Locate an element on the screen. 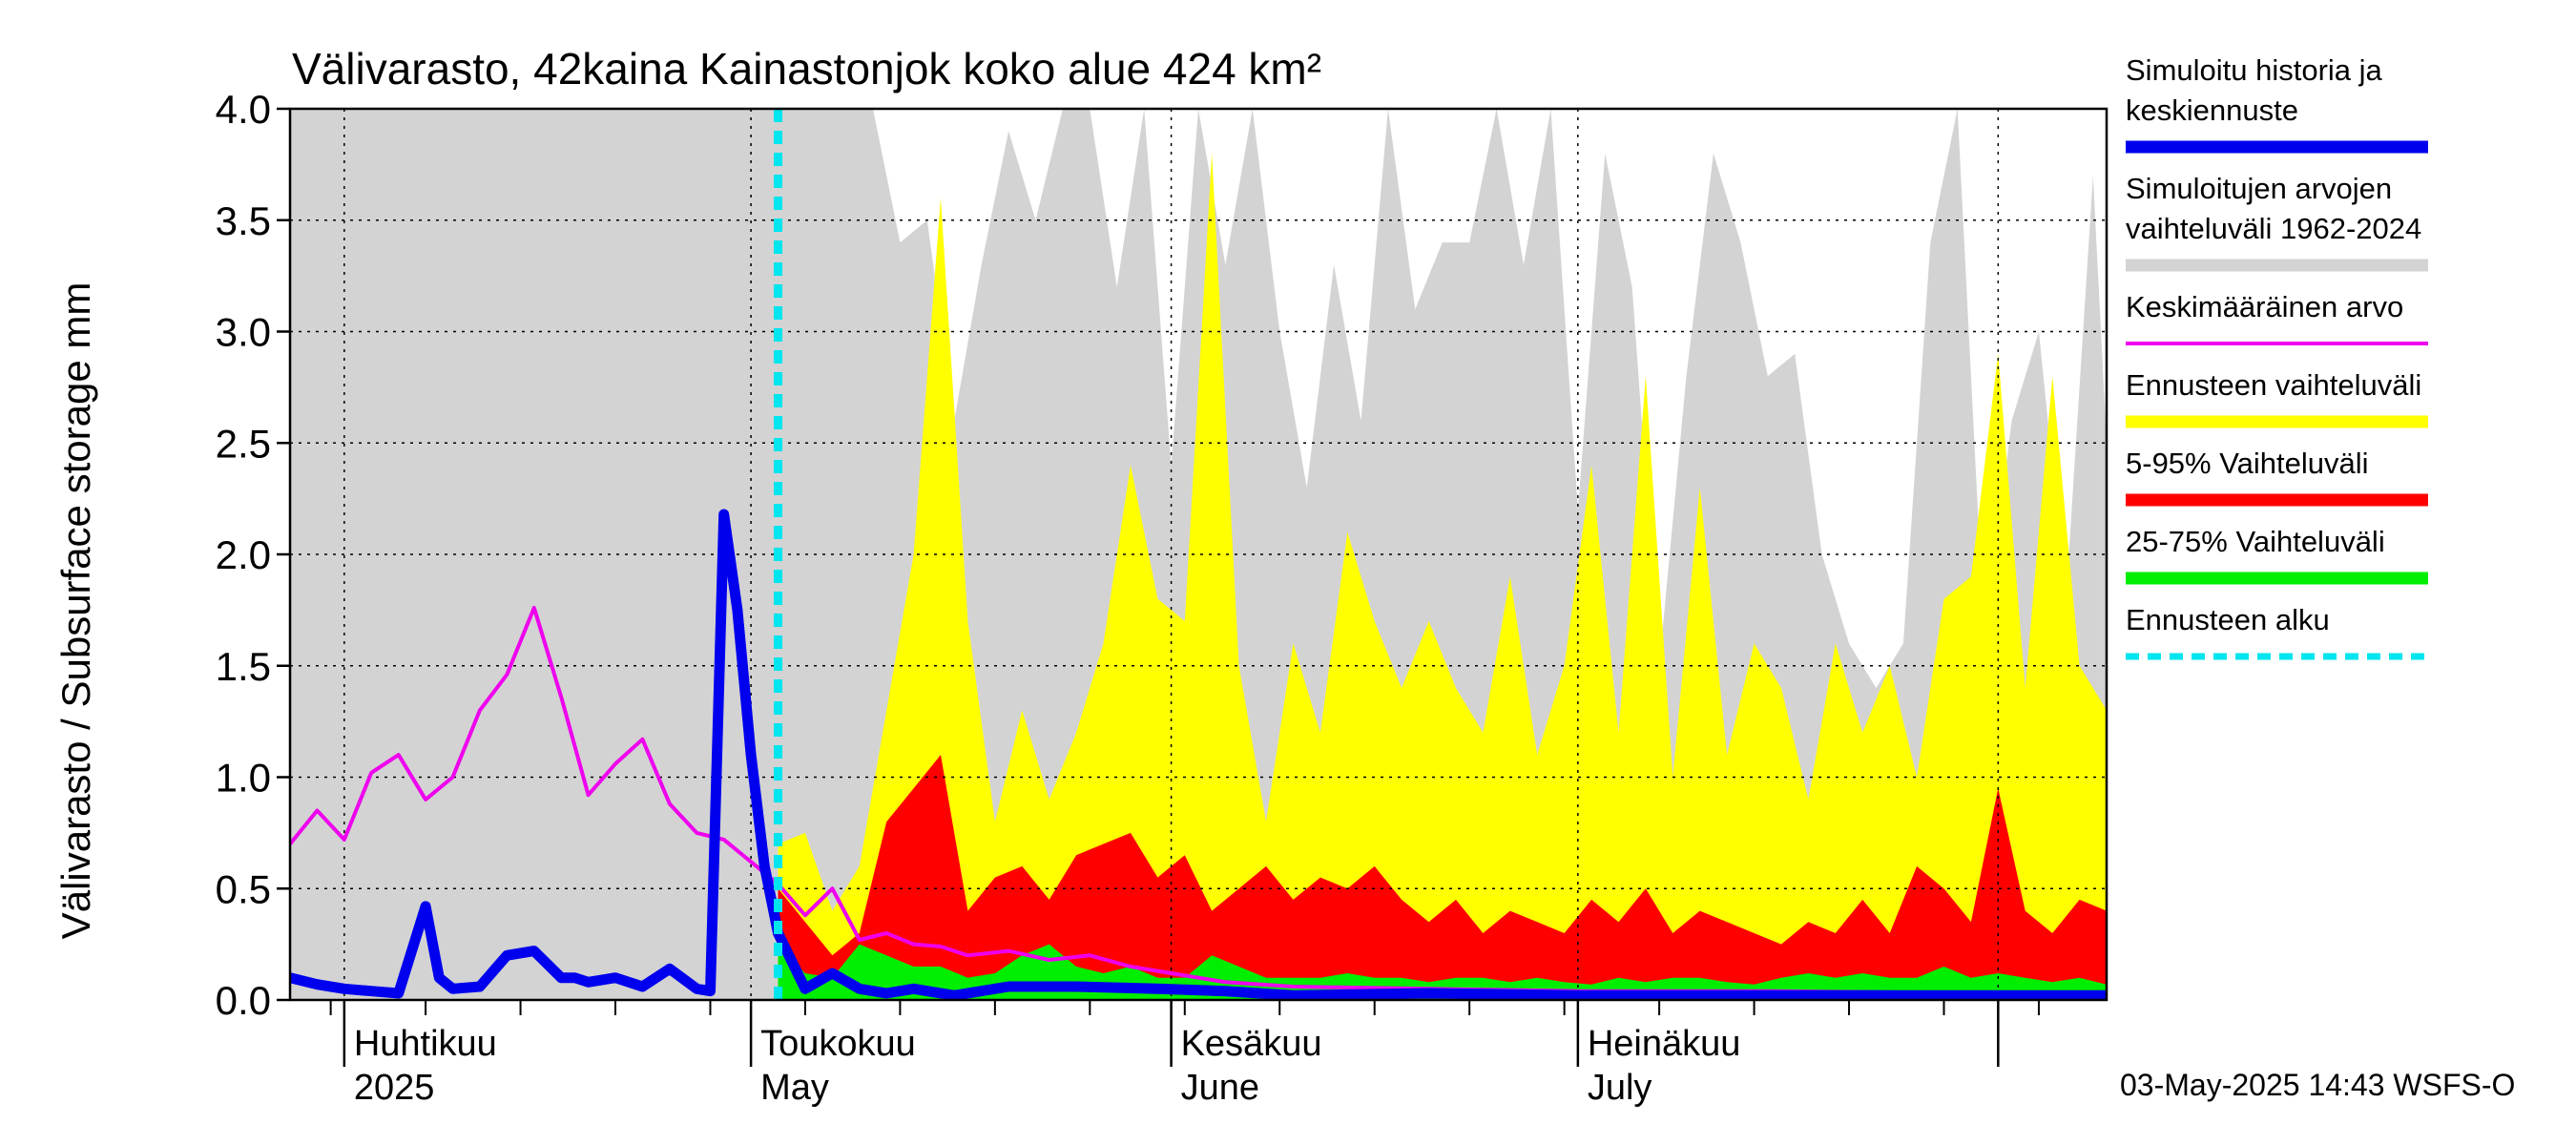 The image size is (2576, 1145). legend-label: Ennusteen alku is located at coordinates (2228, 620).